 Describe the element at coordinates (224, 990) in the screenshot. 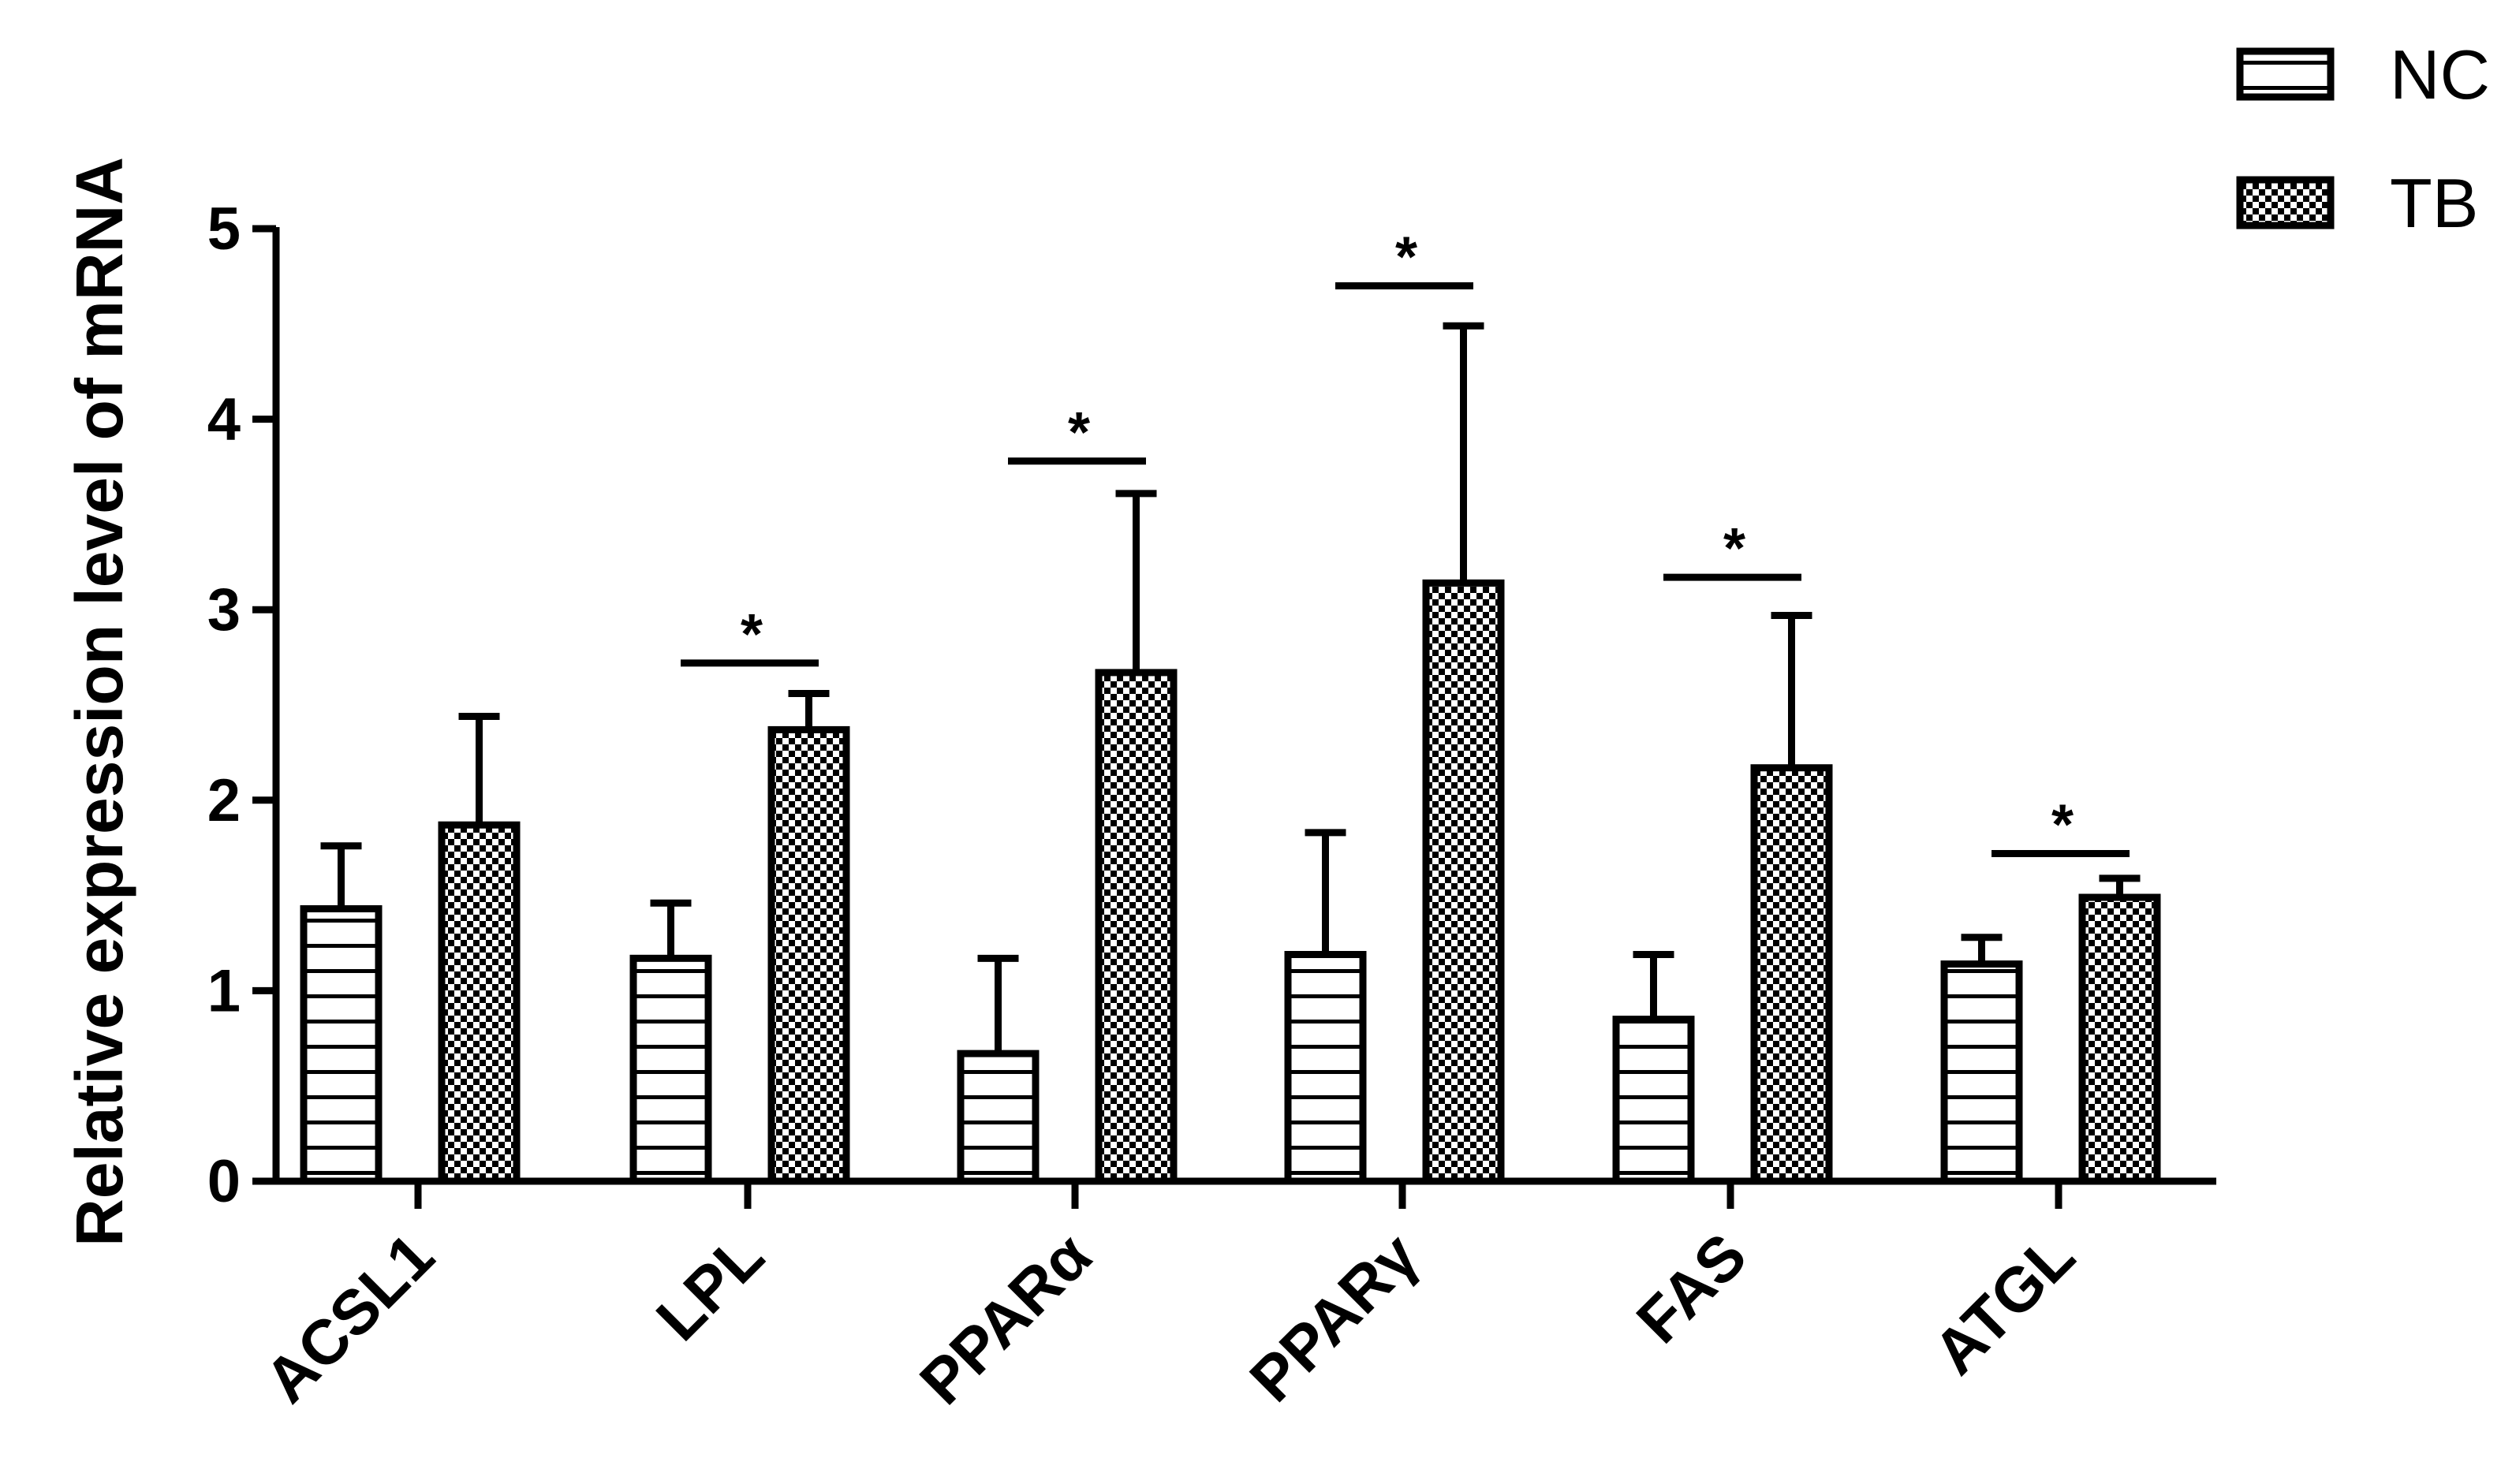

I see `y-tick-label: 1` at that location.